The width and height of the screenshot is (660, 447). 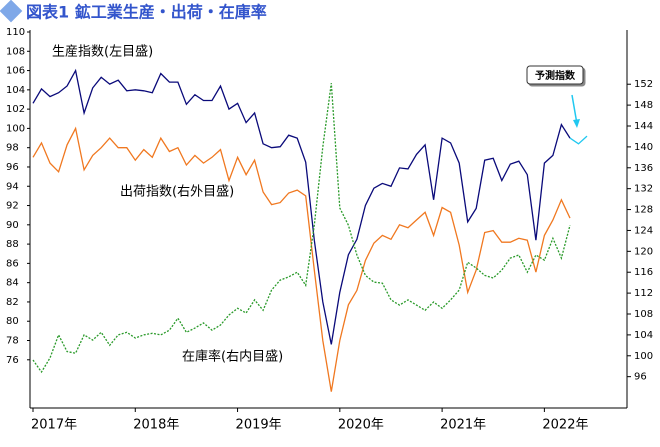 What do you see at coordinates (643, 272) in the screenshot?
I see `y2-tick-label: 116` at bounding box center [643, 272].